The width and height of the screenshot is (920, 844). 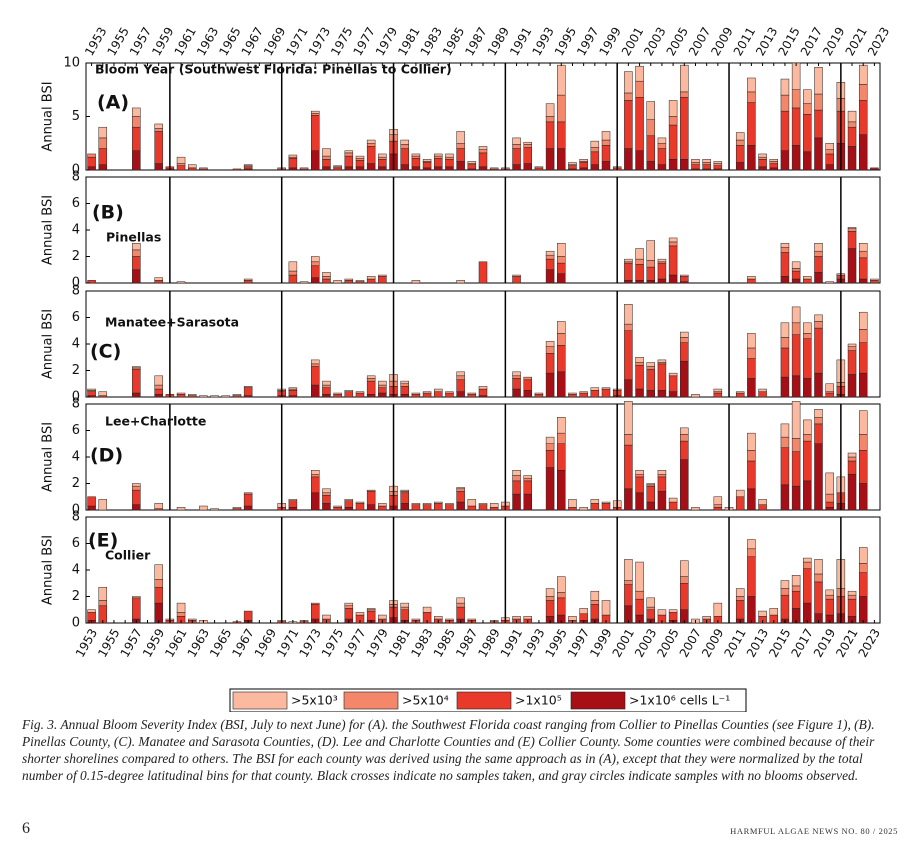 What do you see at coordinates (108, 213) in the screenshot?
I see `panel-label: (B)` at bounding box center [108, 213].